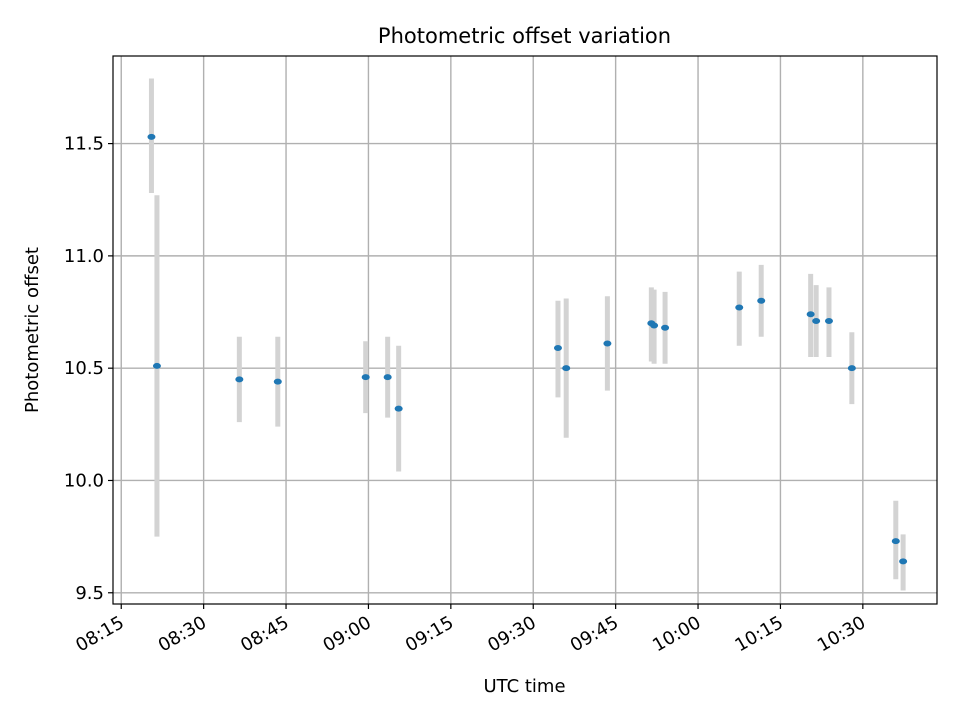 Image resolution: width=960 pixels, height=720 pixels. I want to click on y-tick-label: 10.0, so click(84, 480).